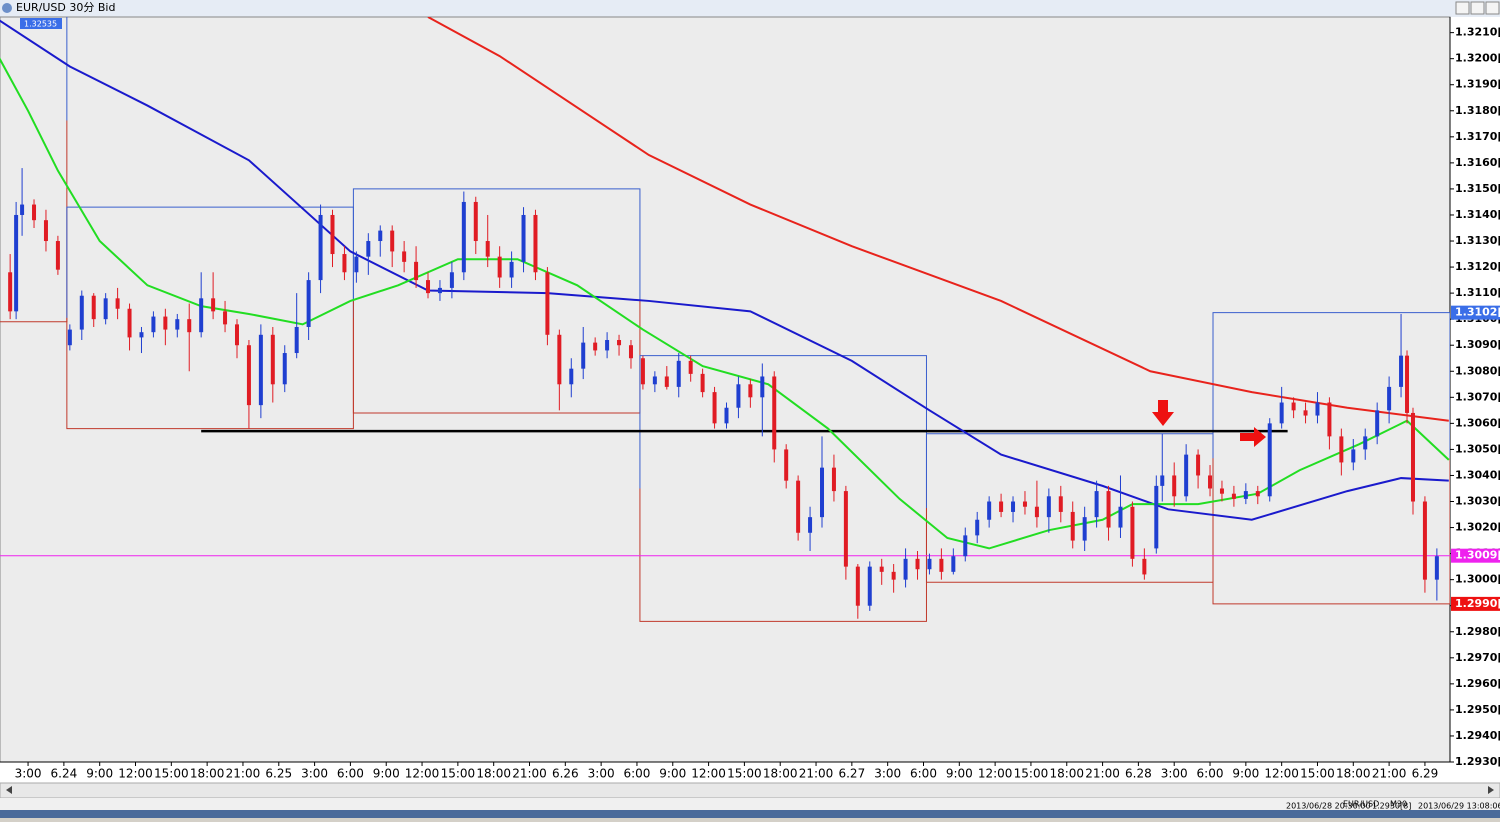  I want to click on scroll-right, so click(1491, 790).